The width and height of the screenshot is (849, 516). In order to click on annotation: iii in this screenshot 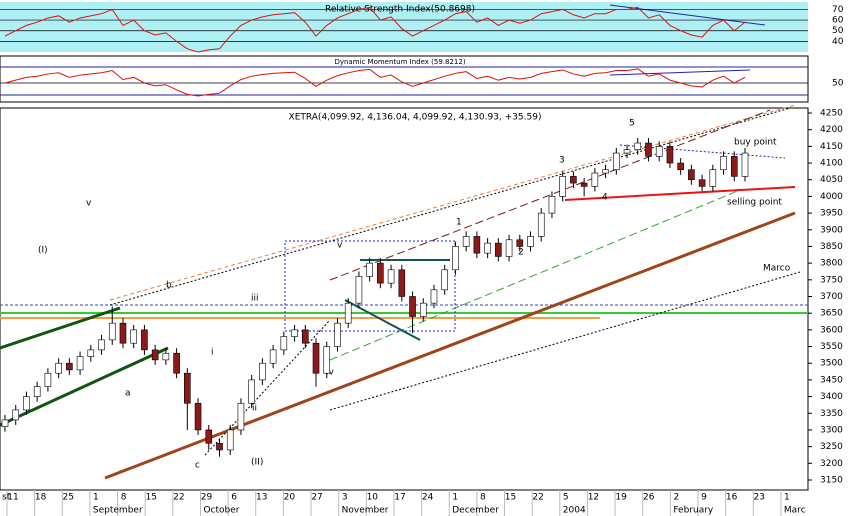, I will do `click(255, 299)`.